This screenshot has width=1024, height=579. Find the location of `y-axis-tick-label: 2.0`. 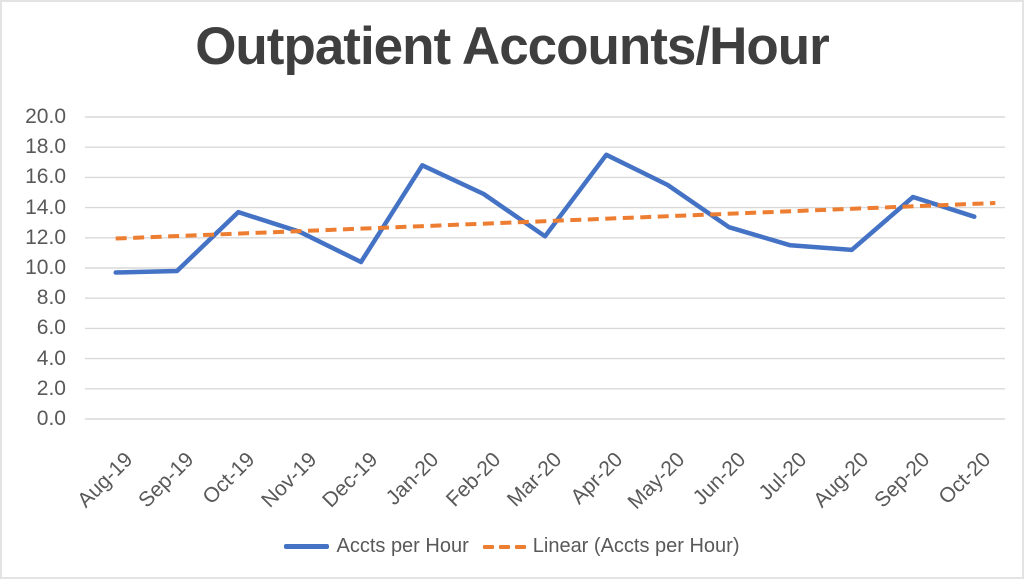

y-axis-tick-label: 2.0 is located at coordinates (51, 388).